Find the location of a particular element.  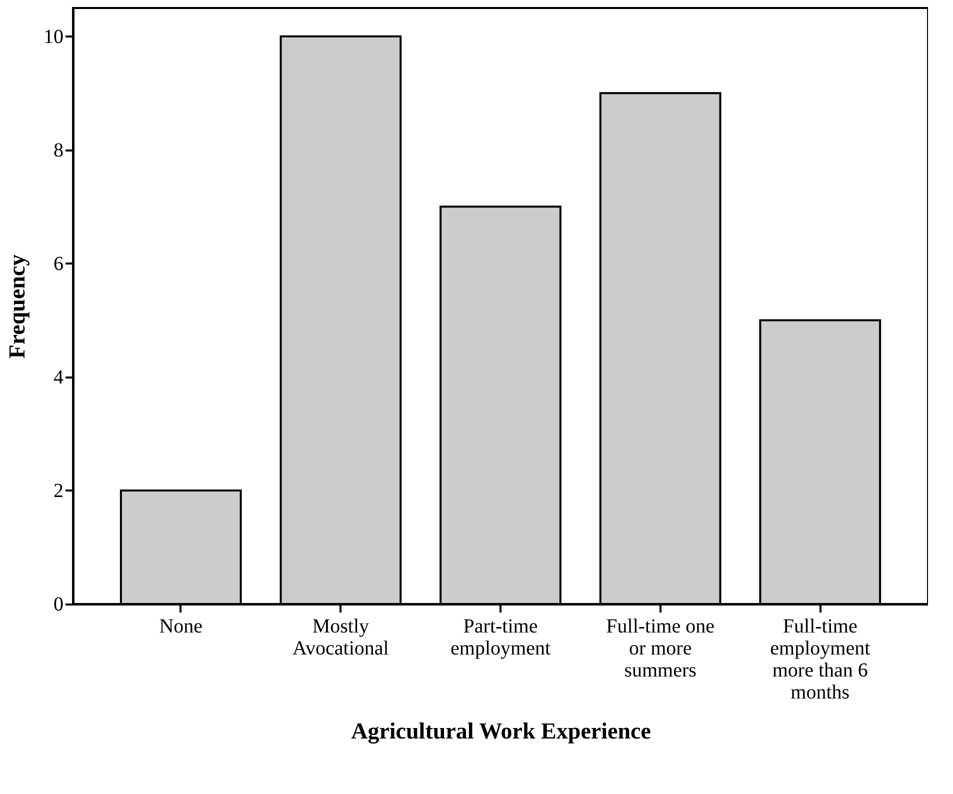

x-tick-label: Full-time employment more than 6 months is located at coordinates (820, 660).